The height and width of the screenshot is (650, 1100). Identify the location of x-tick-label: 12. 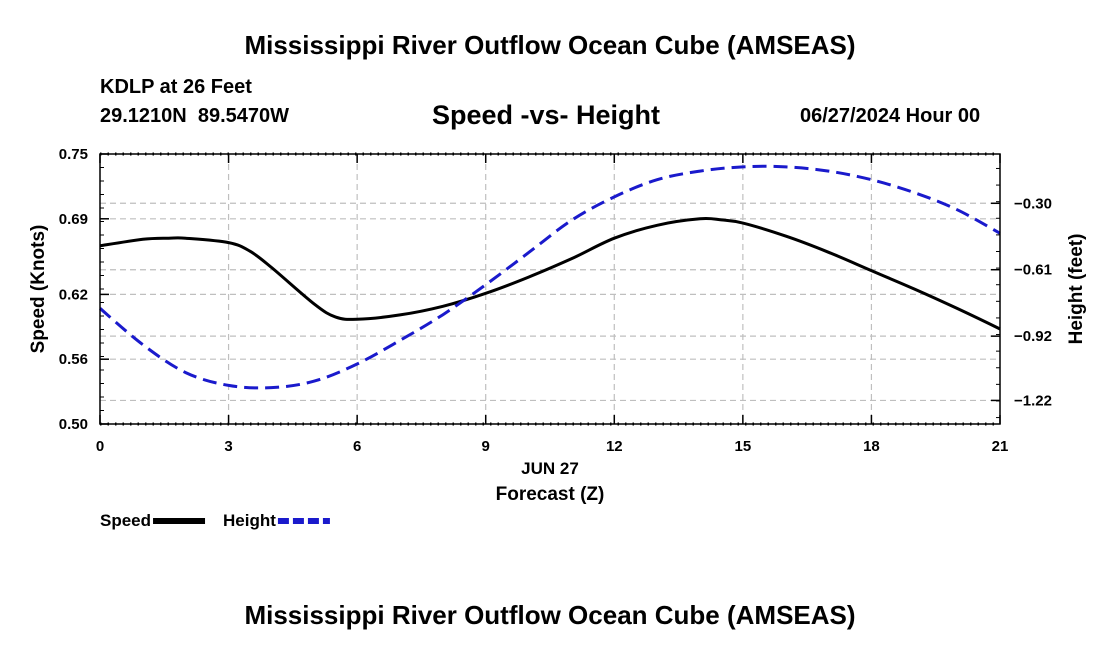
(614, 446).